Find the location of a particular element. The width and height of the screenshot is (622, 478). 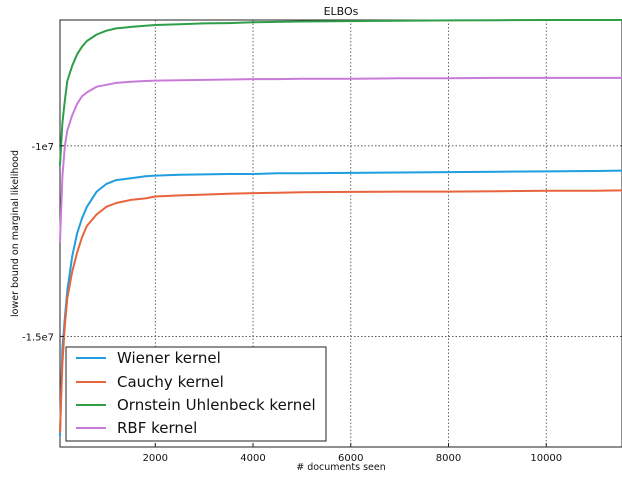

x-tick-label: 10000 is located at coordinates (546, 458).